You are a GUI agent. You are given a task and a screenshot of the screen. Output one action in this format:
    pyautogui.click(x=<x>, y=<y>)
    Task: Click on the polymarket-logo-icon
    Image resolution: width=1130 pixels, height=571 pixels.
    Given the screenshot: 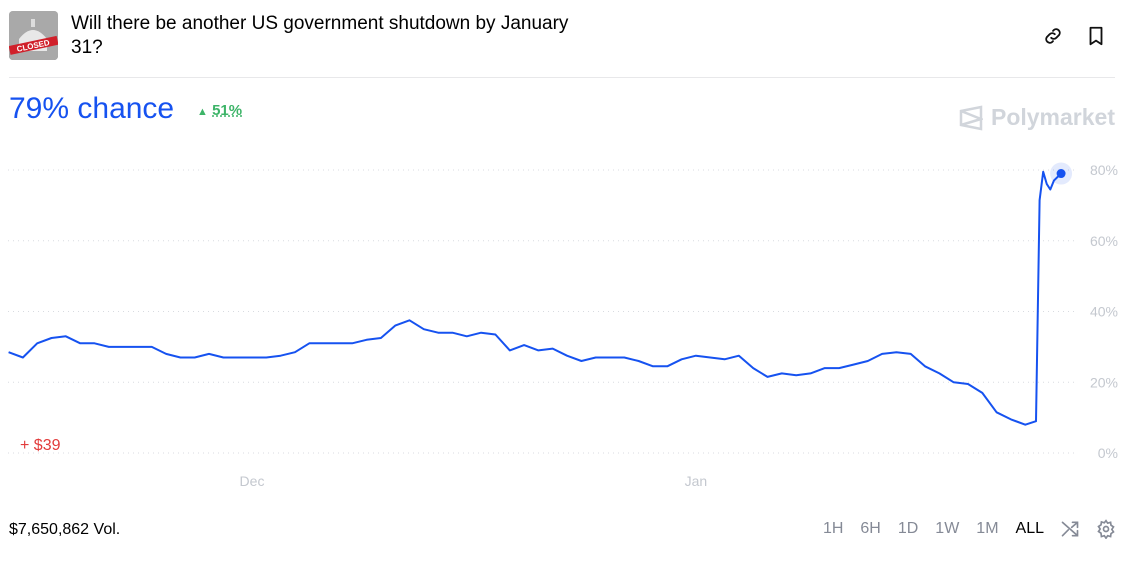 What is the action you would take?
    pyautogui.click(x=971, y=117)
    